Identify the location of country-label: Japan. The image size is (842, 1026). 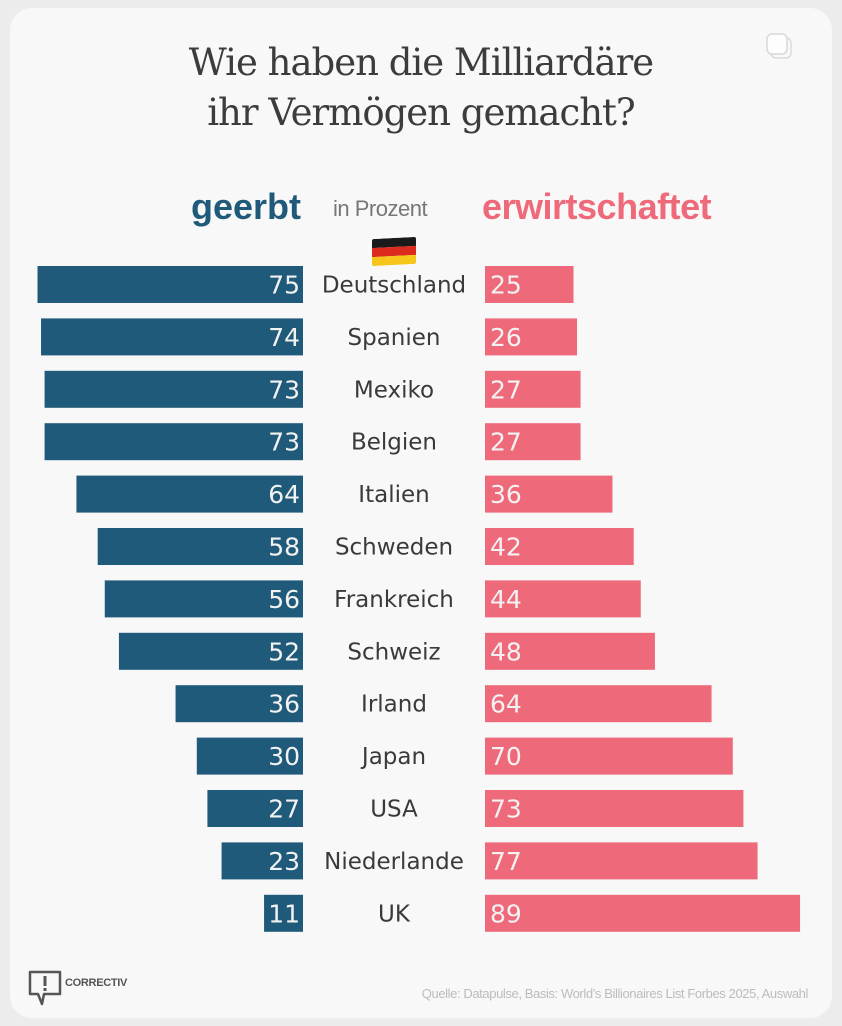
(393, 757).